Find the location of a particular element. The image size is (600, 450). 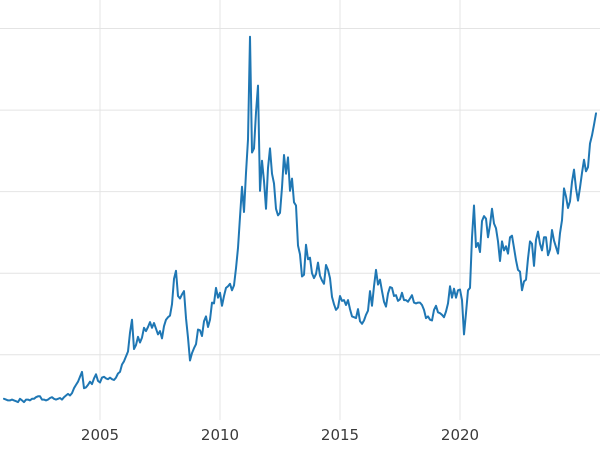

x-tick-label: 2010 is located at coordinates (220, 435).